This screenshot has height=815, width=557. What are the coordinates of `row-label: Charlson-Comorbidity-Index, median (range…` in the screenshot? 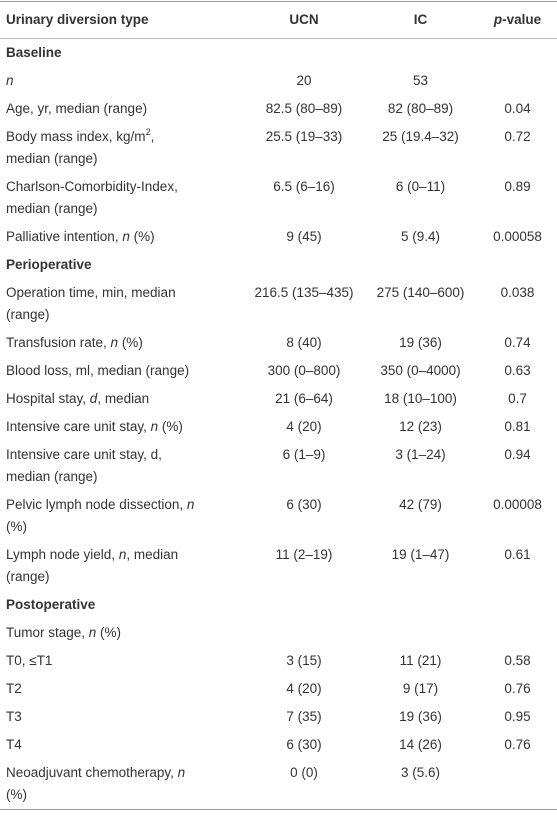 It's located at (122, 198).